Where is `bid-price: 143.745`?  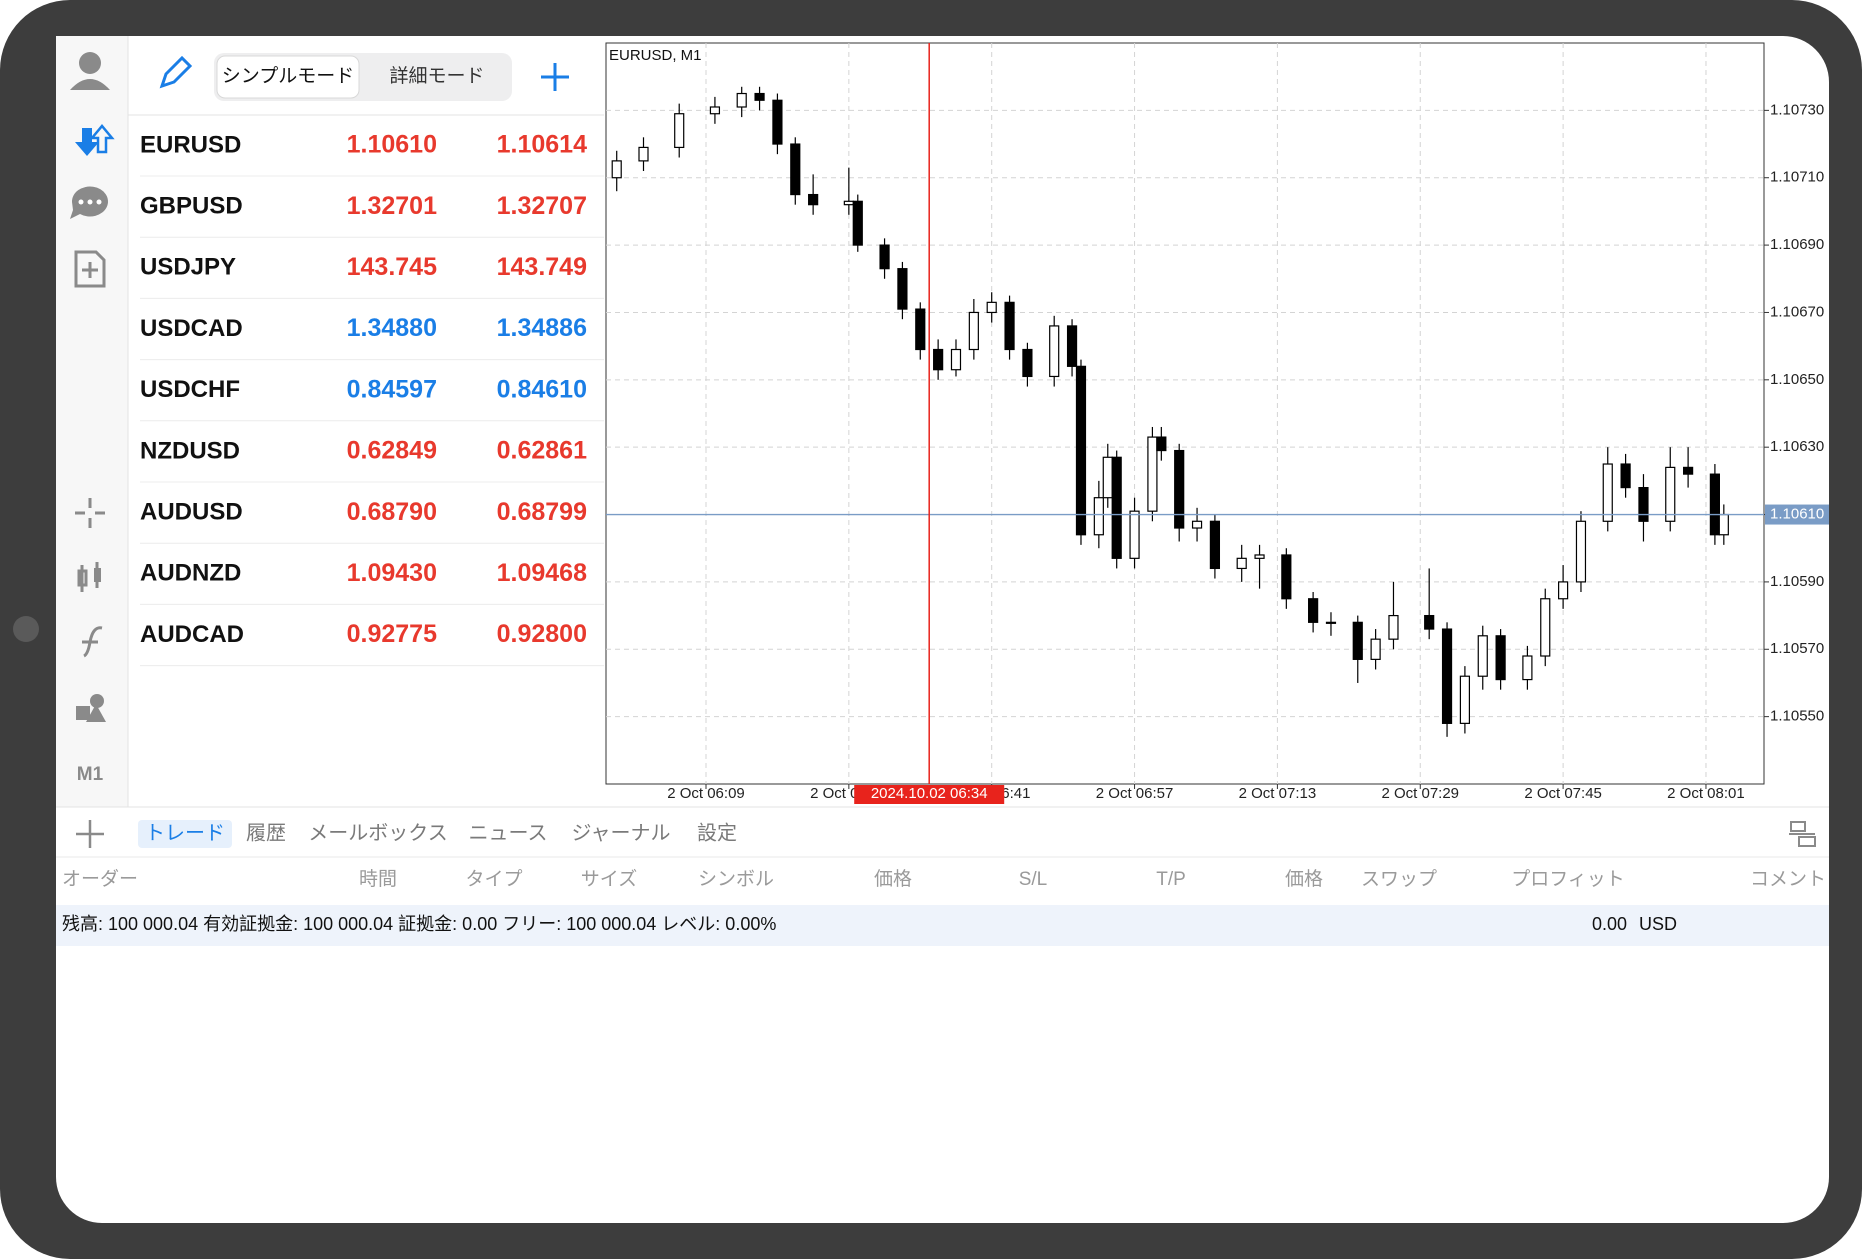 bid-price: 143.745 is located at coordinates (392, 267).